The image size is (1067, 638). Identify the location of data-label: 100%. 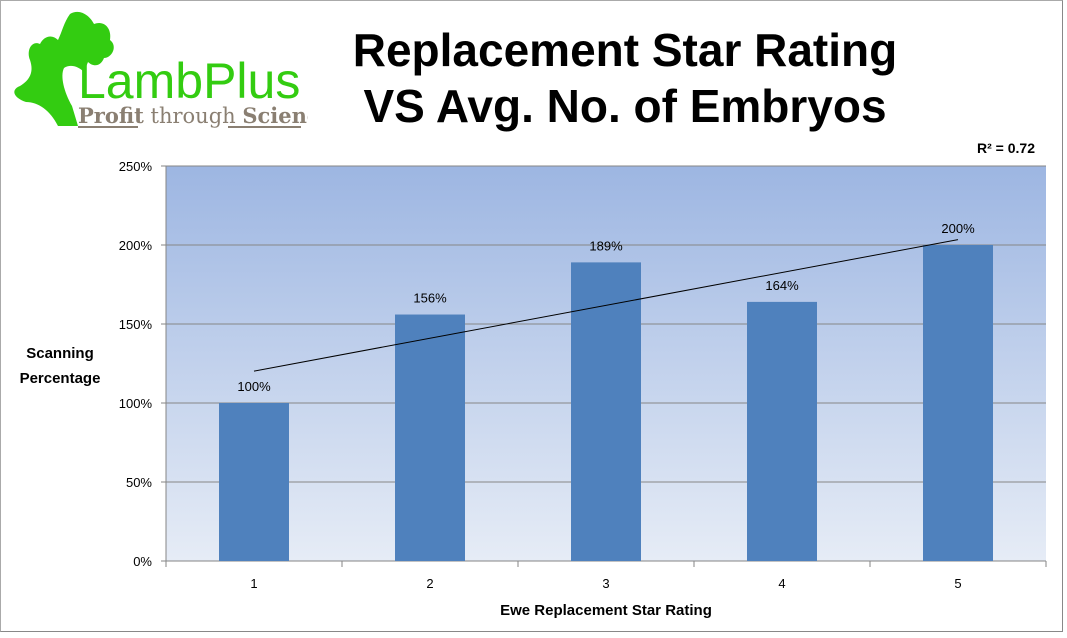
(254, 386).